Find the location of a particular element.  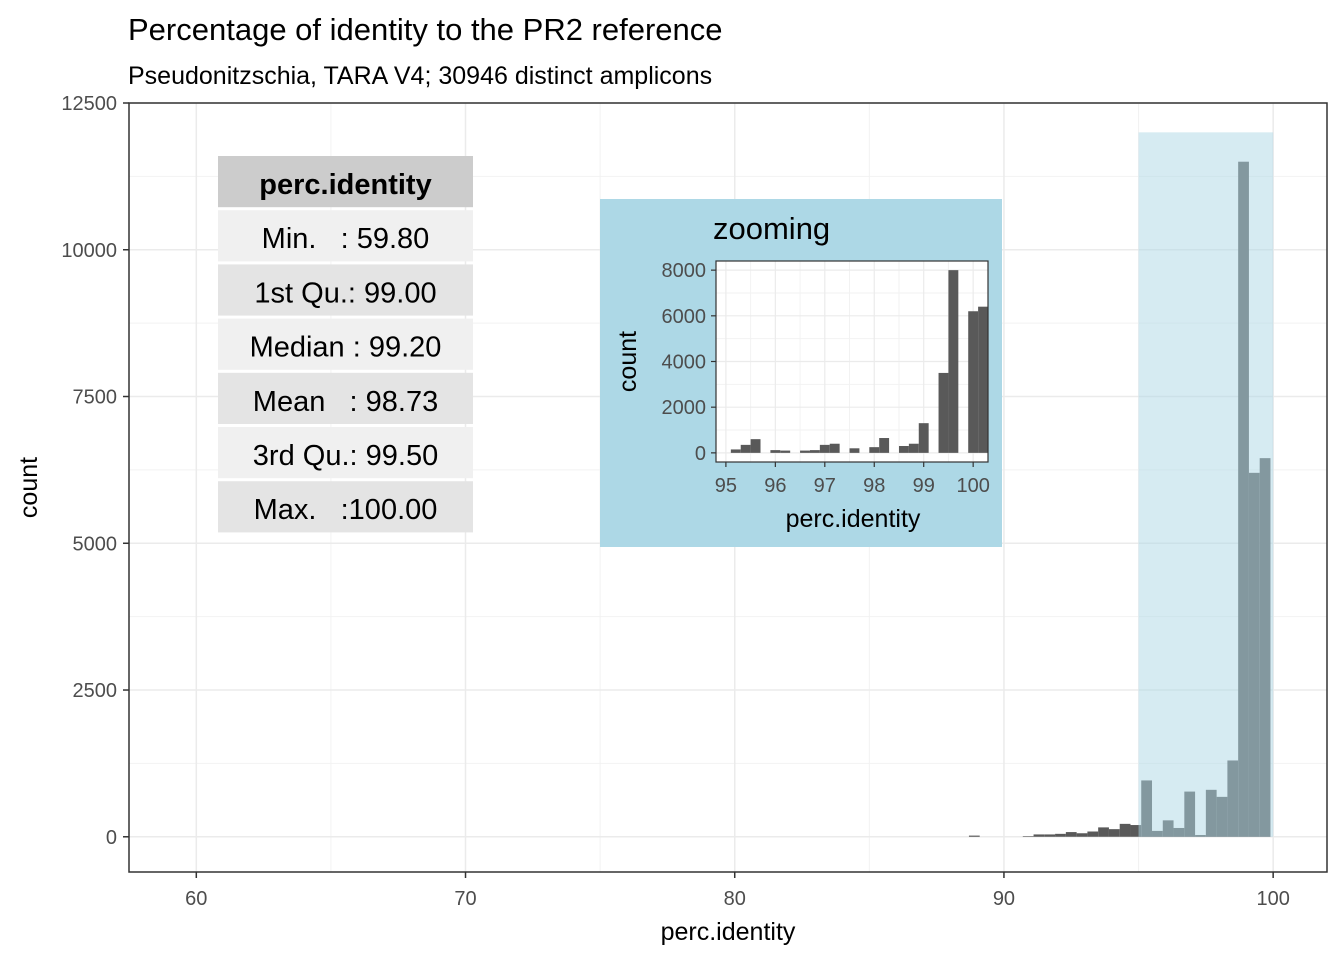

y-tick-label: 0 is located at coordinates (111, 838).